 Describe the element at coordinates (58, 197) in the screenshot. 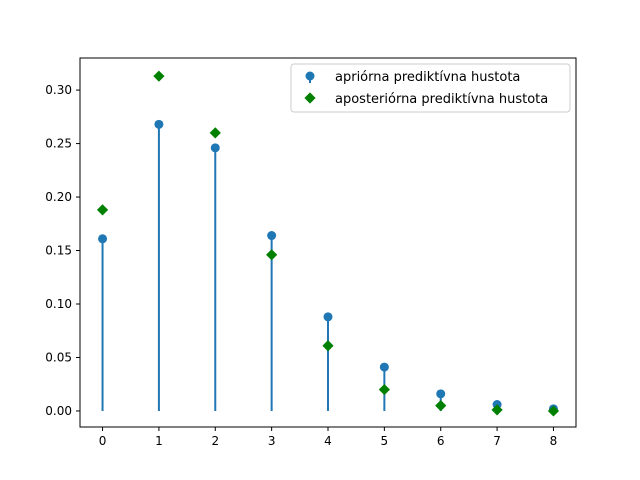

I see `y-tick-label: 0.20` at that location.